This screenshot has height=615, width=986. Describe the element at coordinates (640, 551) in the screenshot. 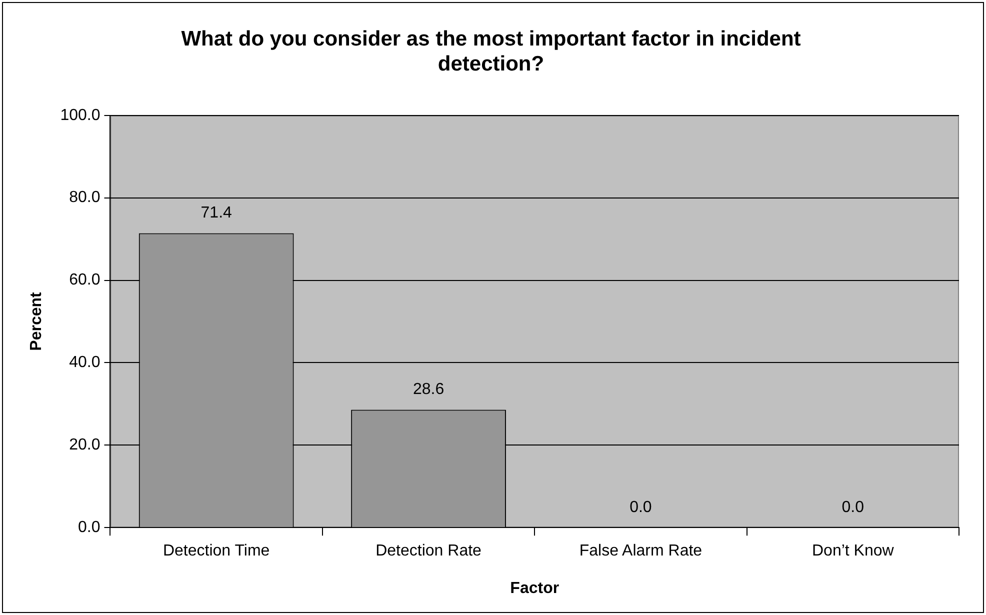

I see `x-tick-label: False Alarm Rate` at that location.